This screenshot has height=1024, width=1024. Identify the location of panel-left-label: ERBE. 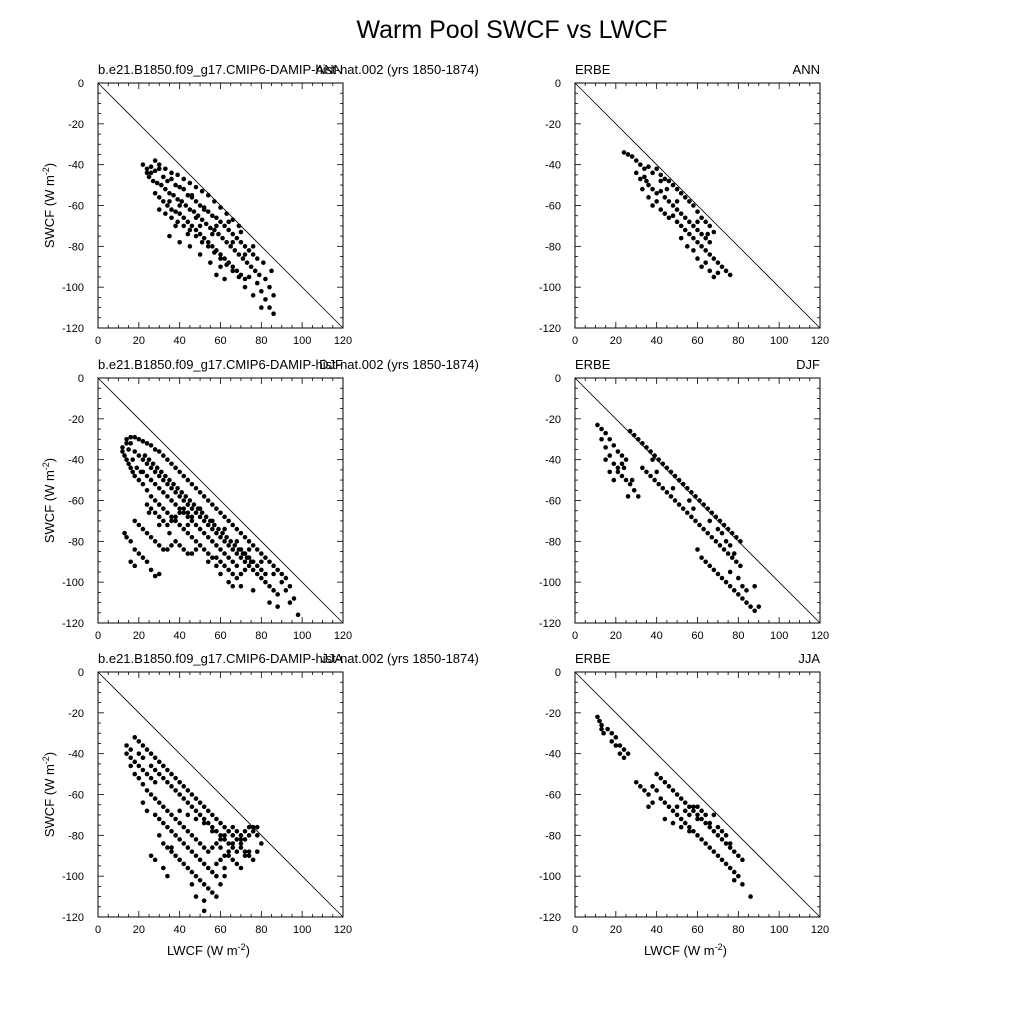
(593, 364).